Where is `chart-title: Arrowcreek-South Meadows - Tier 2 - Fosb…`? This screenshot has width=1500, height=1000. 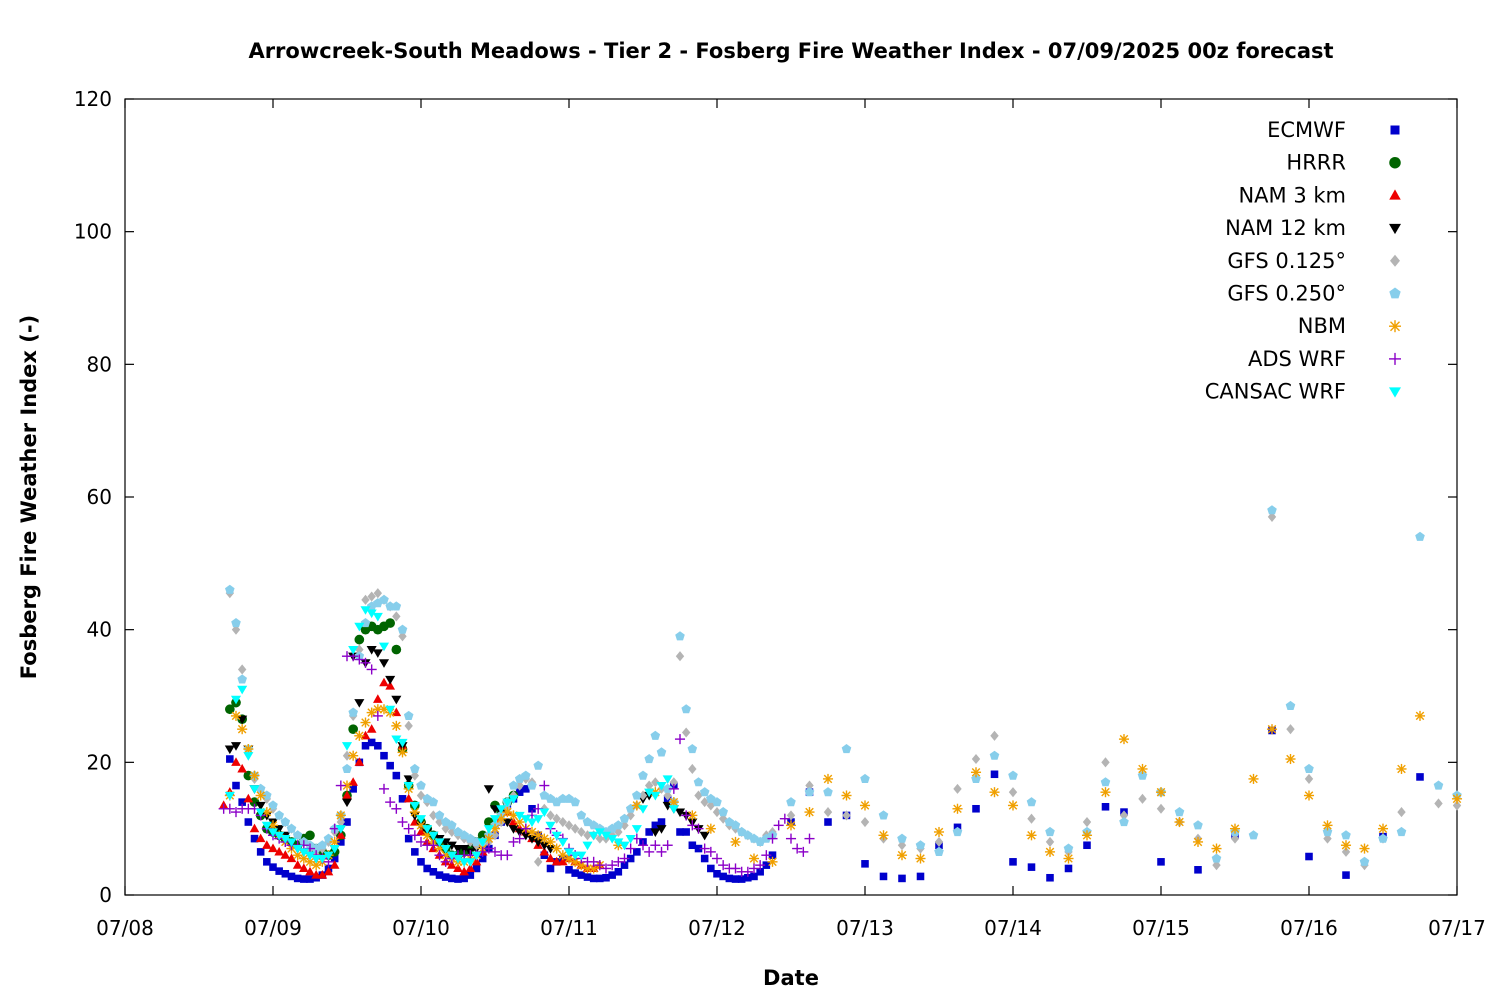
chart-title: Arrowcreek-South Meadows - Tier 2 - Fosb… is located at coordinates (790, 51).